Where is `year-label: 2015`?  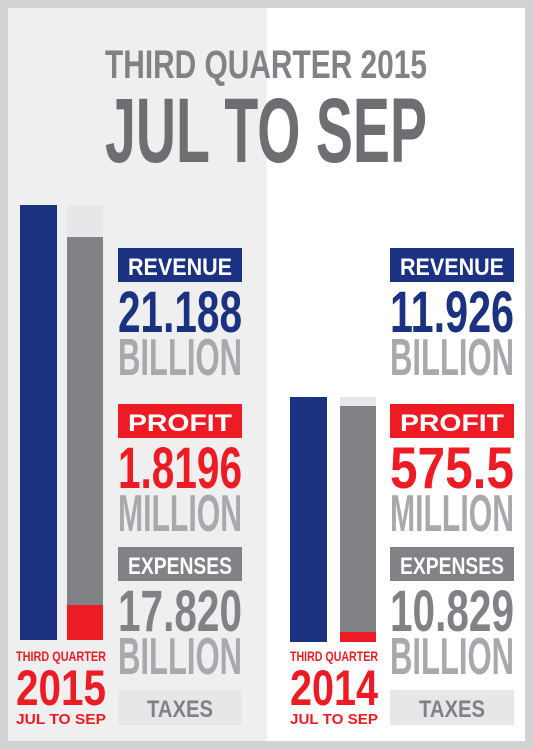
year-label: 2015 is located at coordinates (61, 688).